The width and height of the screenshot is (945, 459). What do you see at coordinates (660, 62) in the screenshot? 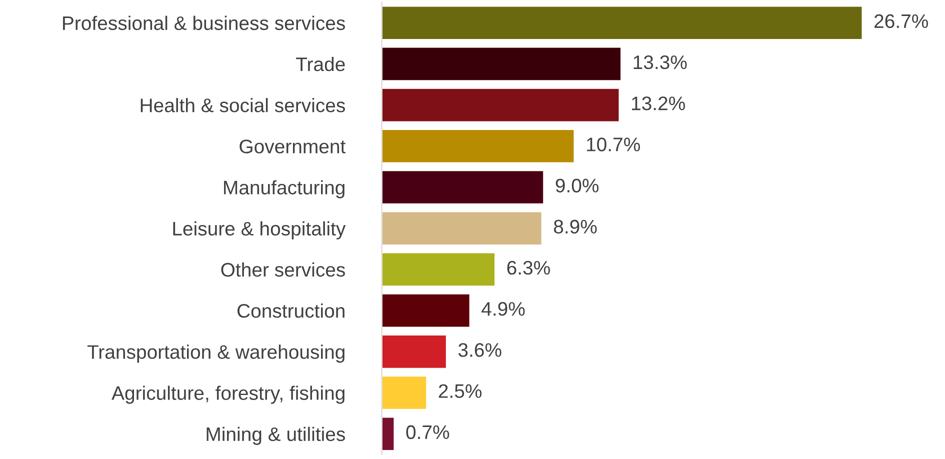
I see `data-label: 13.3%` at bounding box center [660, 62].